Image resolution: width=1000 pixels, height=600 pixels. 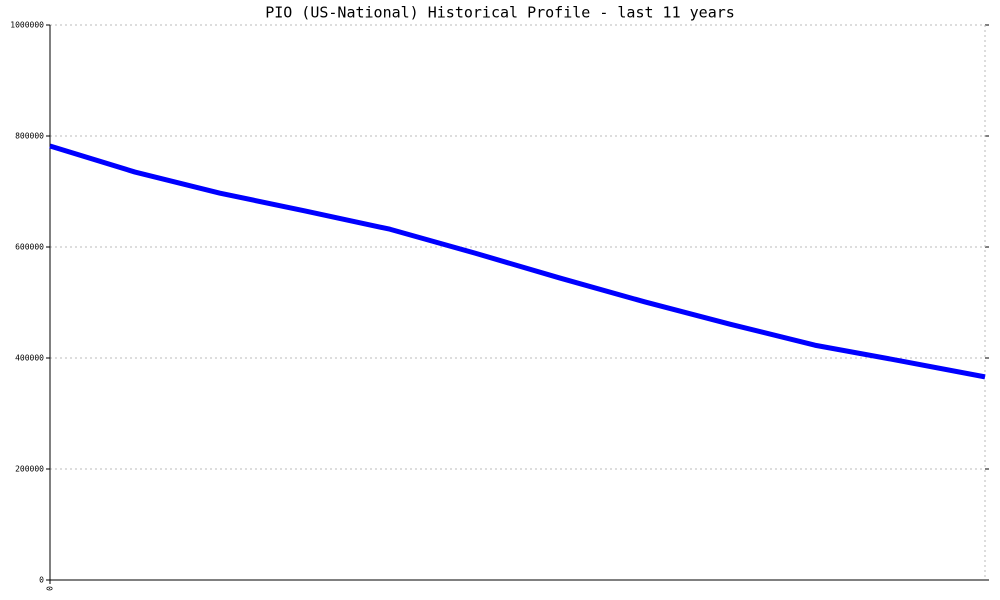 I want to click on y-tick-label: 600000, so click(x=29, y=247).